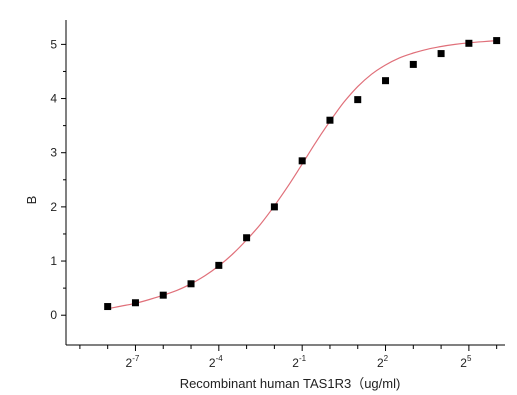 The image size is (517, 395). Describe the element at coordinates (53, 99) in the screenshot. I see `y-tick-label: 4` at that location.